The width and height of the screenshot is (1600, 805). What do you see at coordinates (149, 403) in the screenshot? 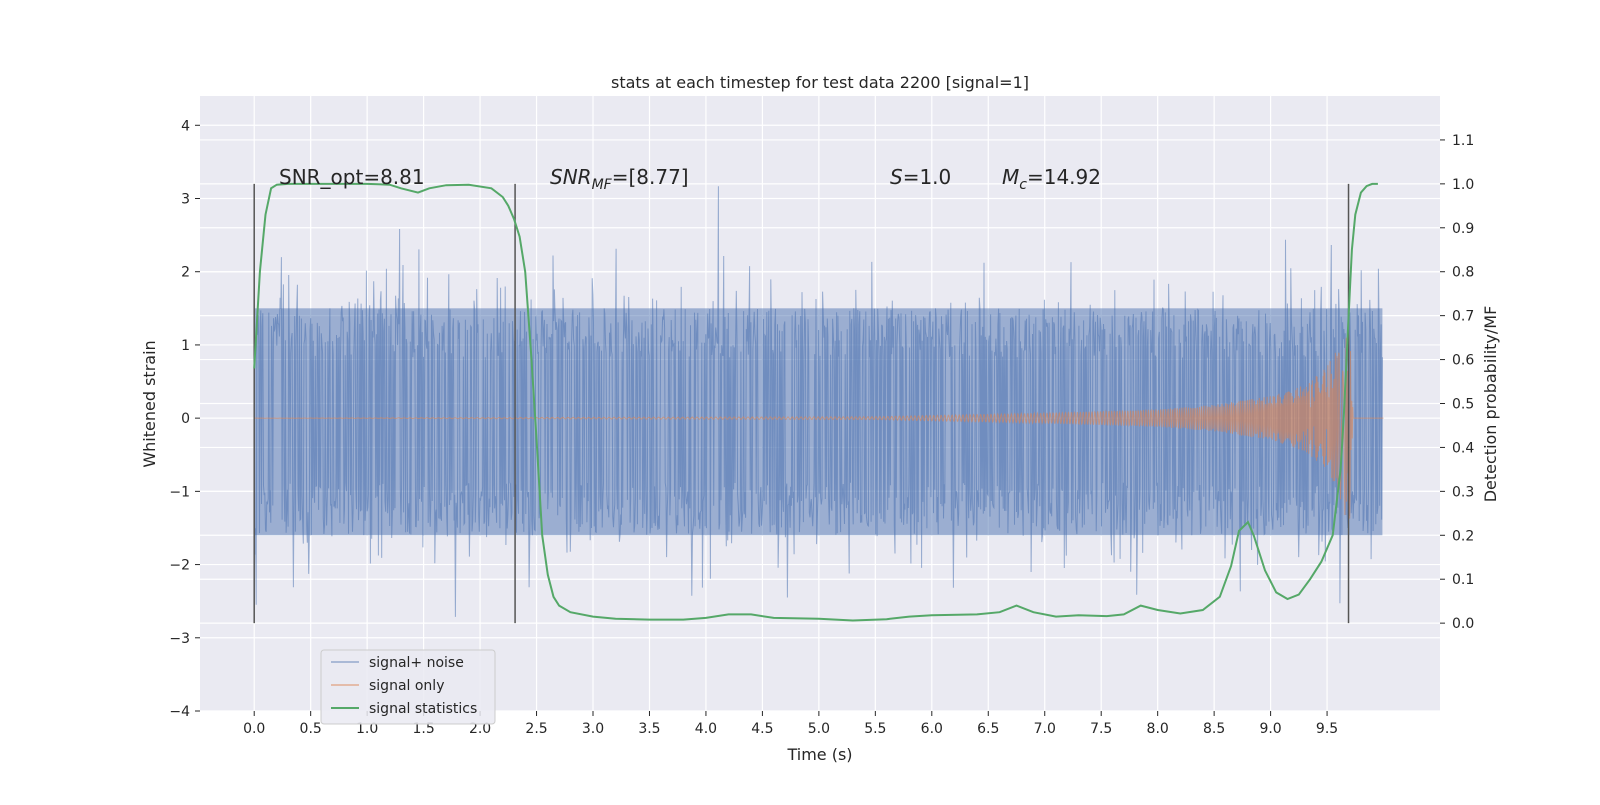
I see `left-y-axis-label: Whitened strain` at bounding box center [149, 403].